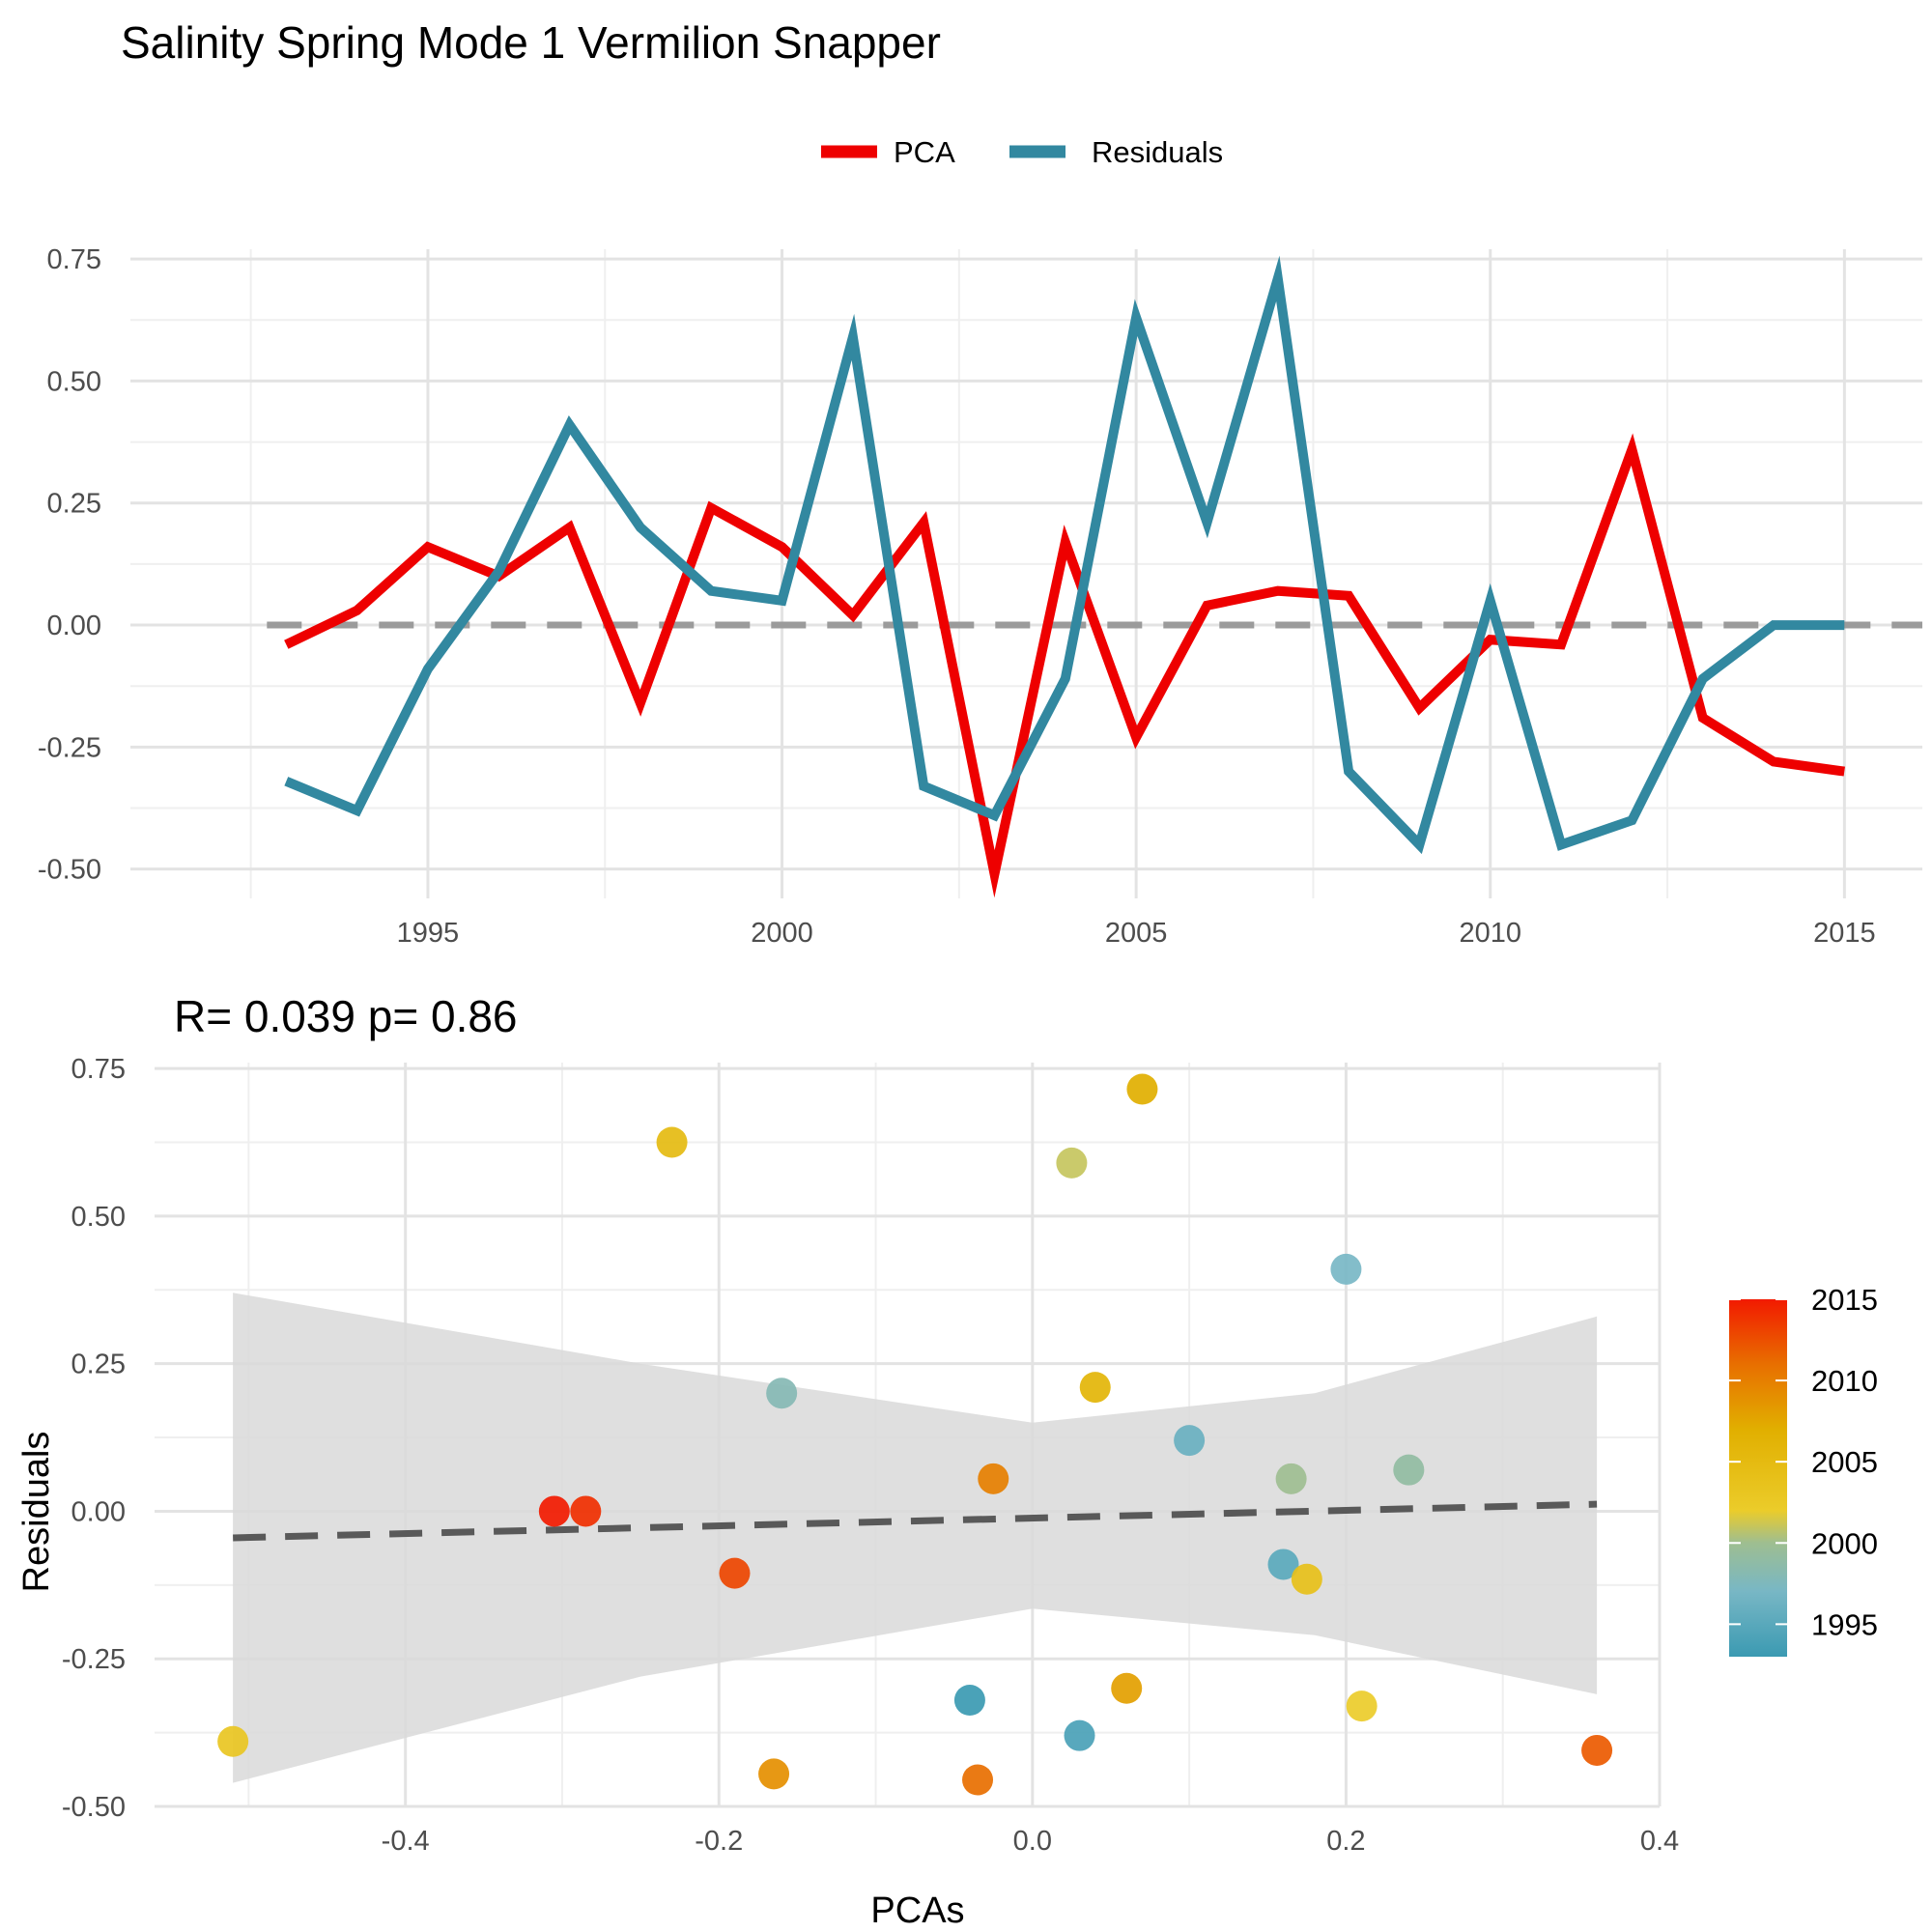  I want to click on scatter-point-2004, so click(1306, 1579).